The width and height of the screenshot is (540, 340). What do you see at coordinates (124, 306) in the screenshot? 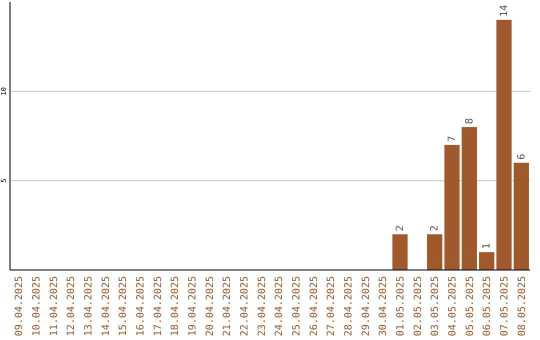
I see `x-tick-label: 15.04.2025` at bounding box center [124, 306].